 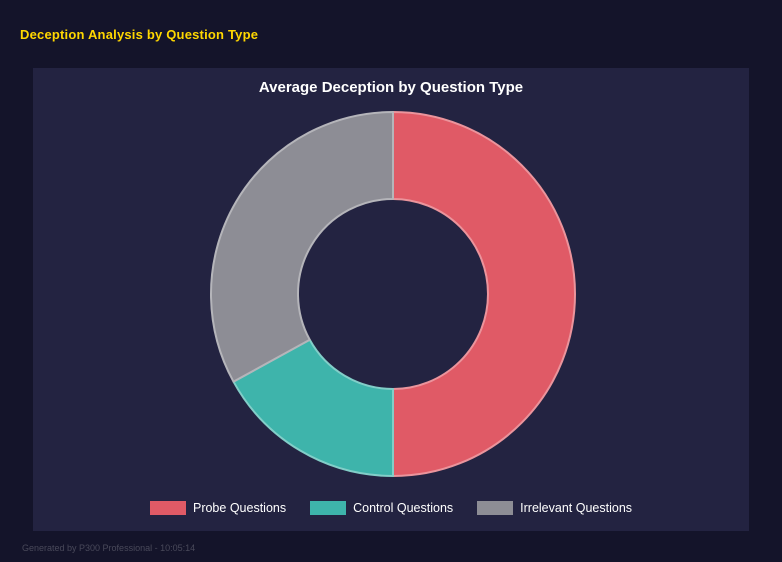 I want to click on legend-label: Probe Questions, so click(x=239, y=508).